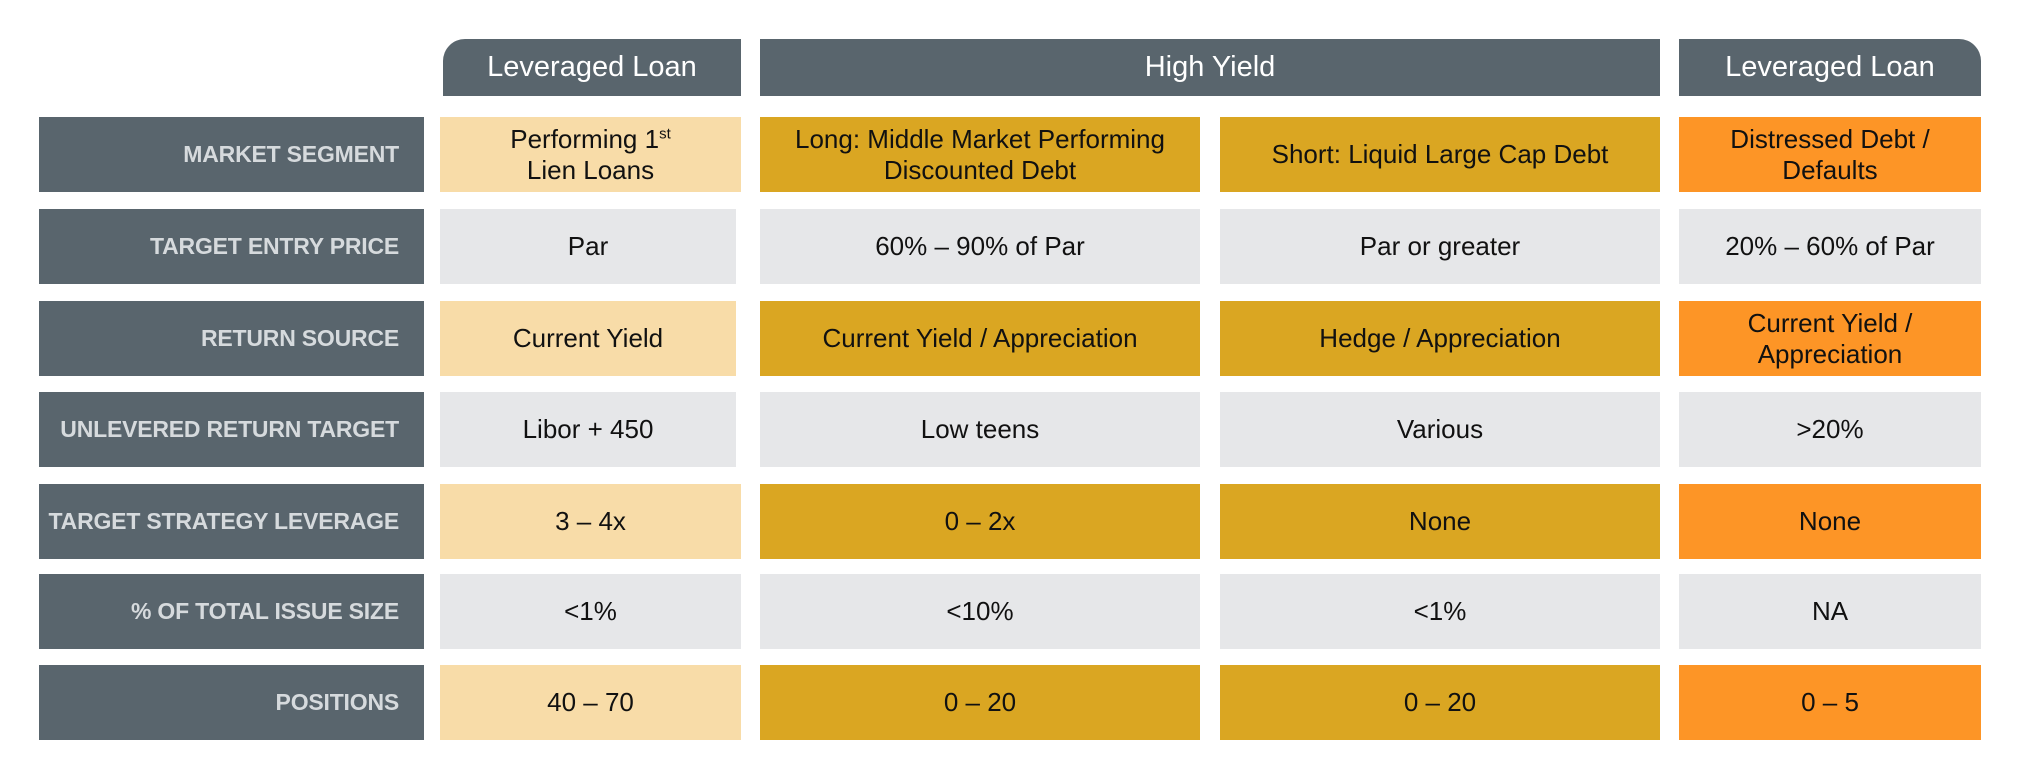 The image size is (2021, 781). Describe the element at coordinates (1830, 338) in the screenshot. I see `cell-return-source-c4: Current Yield / Appreciation` at that location.